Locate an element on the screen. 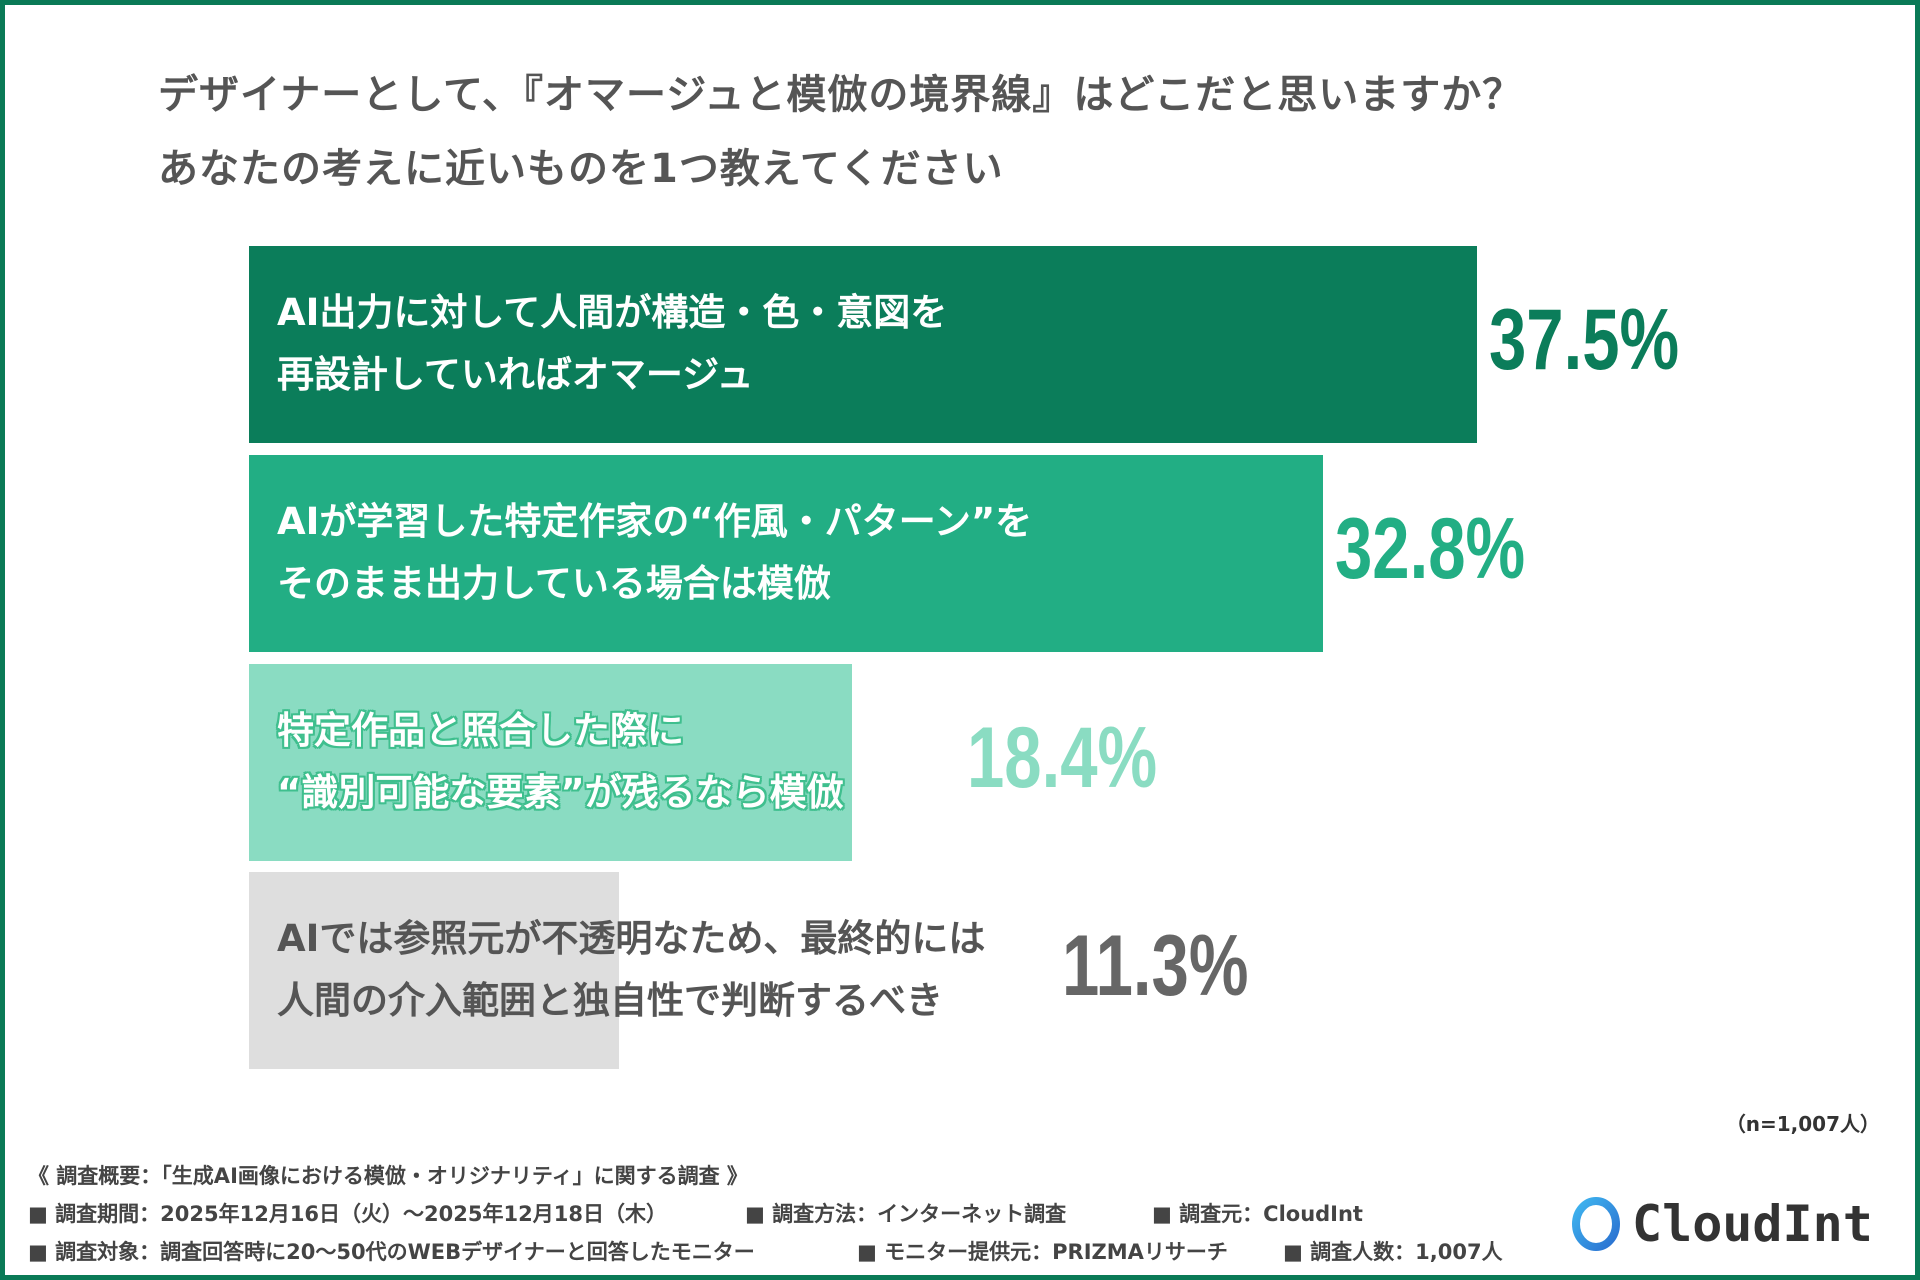 The width and height of the screenshot is (1920, 1280). survey-source: ■ 調査元：CloudInt is located at coordinates (1257, 1214).